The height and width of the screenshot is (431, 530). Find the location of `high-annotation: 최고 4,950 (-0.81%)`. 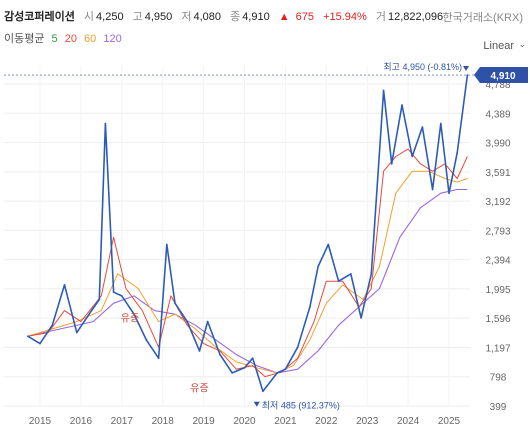

high-annotation: 최고 4,950 (-0.81%) is located at coordinates (422, 67).